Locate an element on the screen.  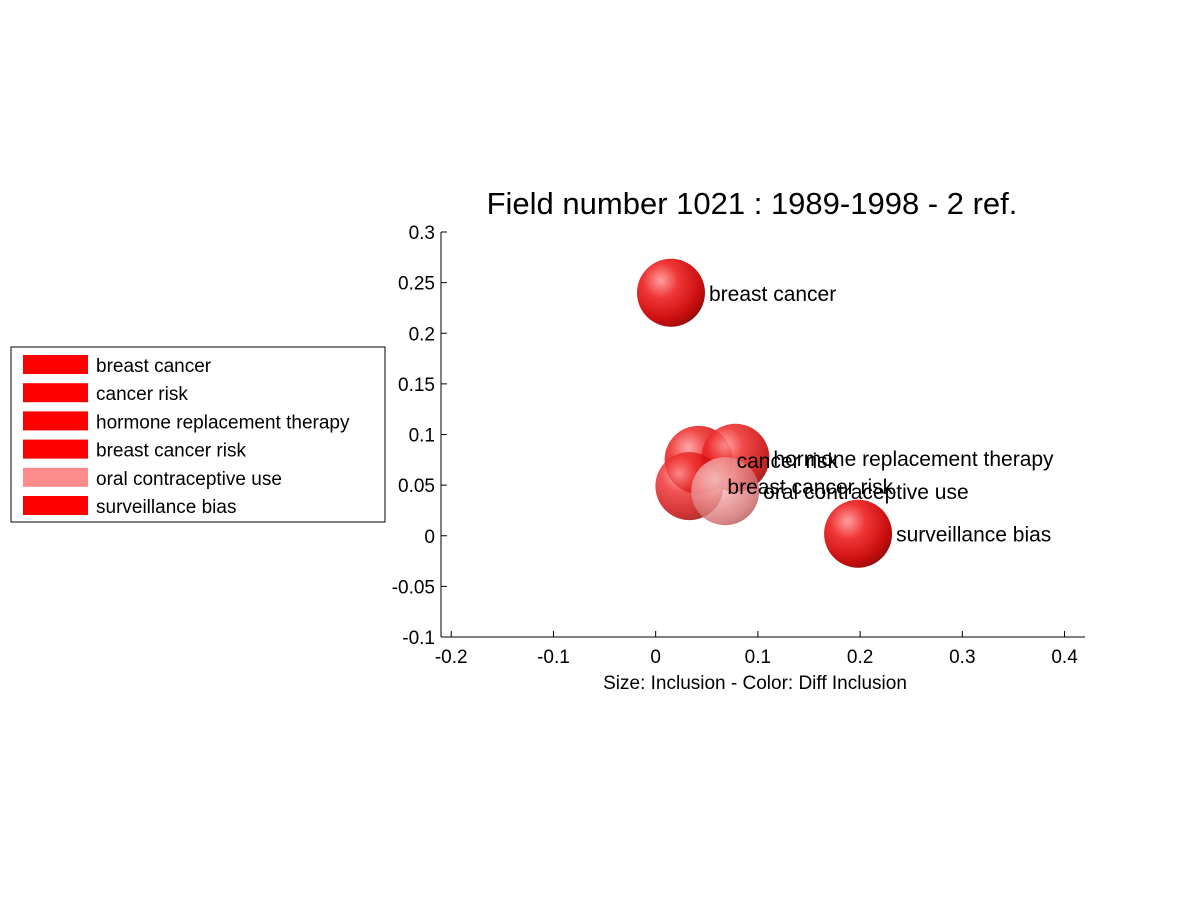
point-label: oral contraceptive use is located at coordinates (865, 492).